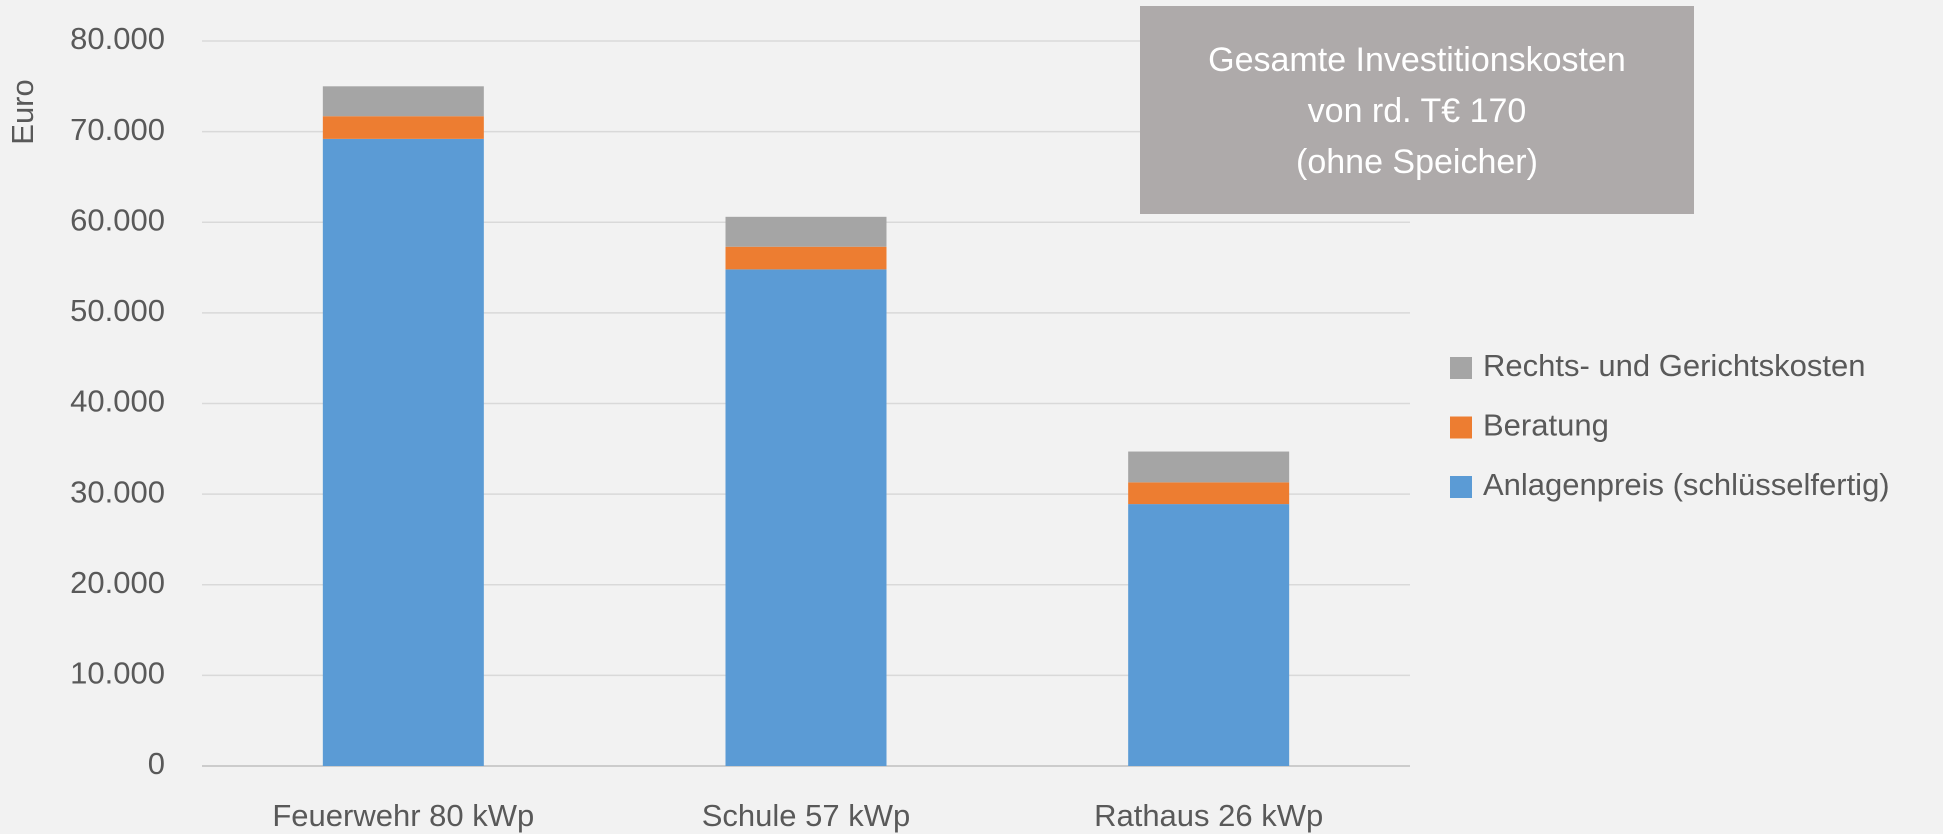 The height and width of the screenshot is (834, 1943). I want to click on annotation-text: Gesamte Investitionskosten, so click(1417, 60).